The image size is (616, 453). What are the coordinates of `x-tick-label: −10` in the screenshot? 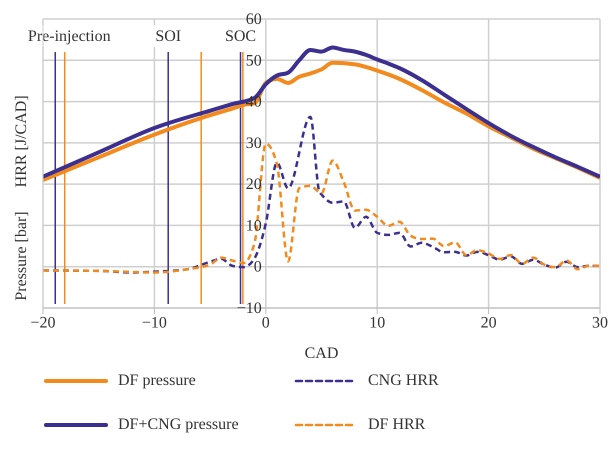 It's located at (154, 323).